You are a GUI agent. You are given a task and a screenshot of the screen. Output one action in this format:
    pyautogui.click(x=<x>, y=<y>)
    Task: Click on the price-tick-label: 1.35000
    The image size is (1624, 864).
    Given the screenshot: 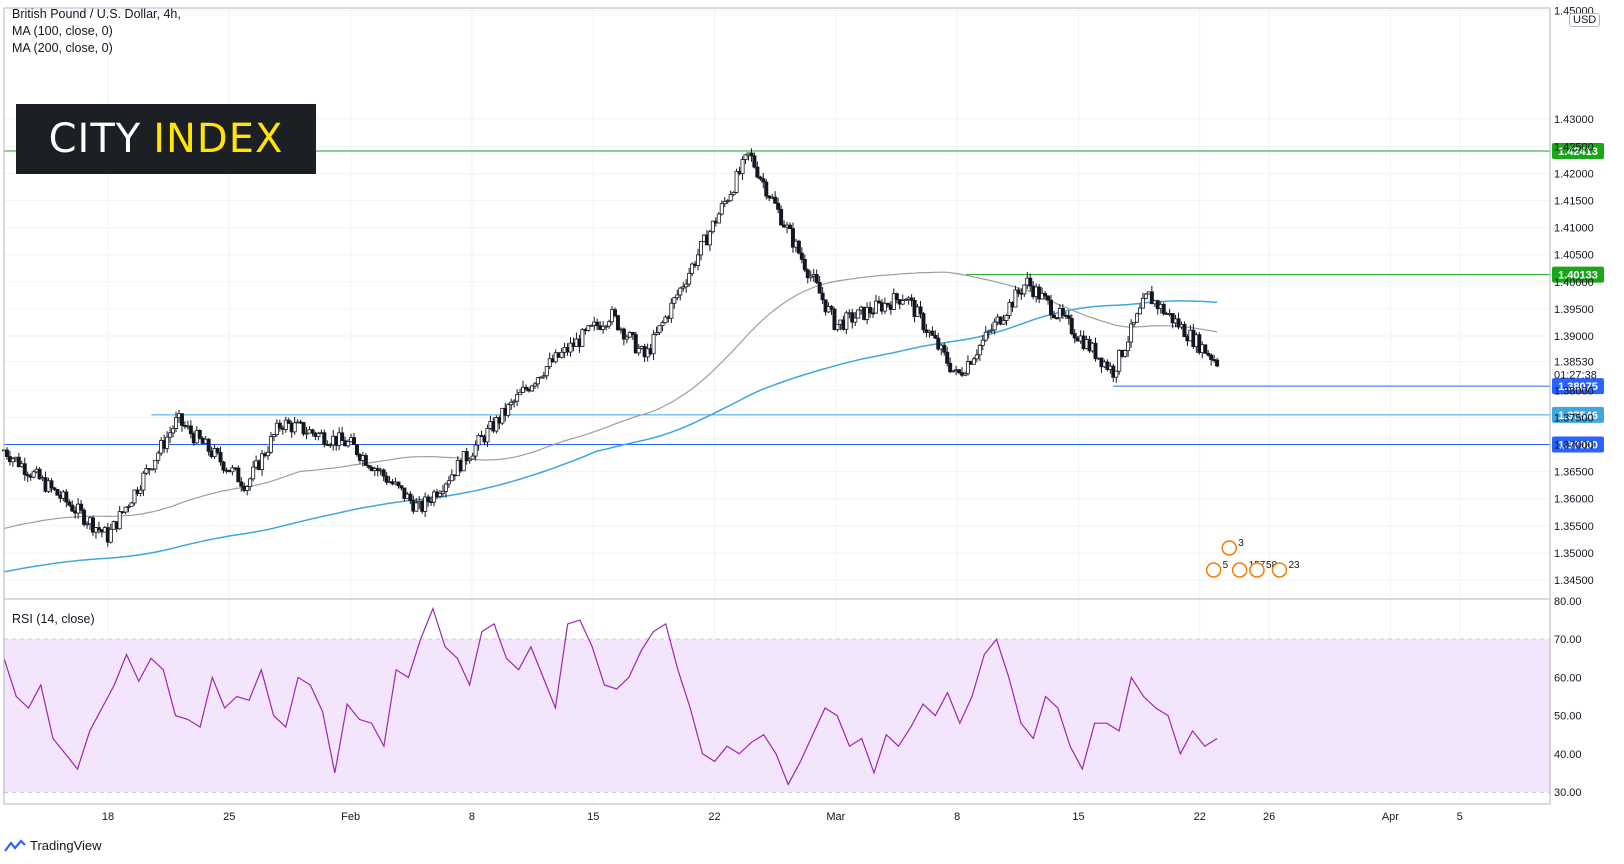 What is the action you would take?
    pyautogui.click(x=1574, y=554)
    